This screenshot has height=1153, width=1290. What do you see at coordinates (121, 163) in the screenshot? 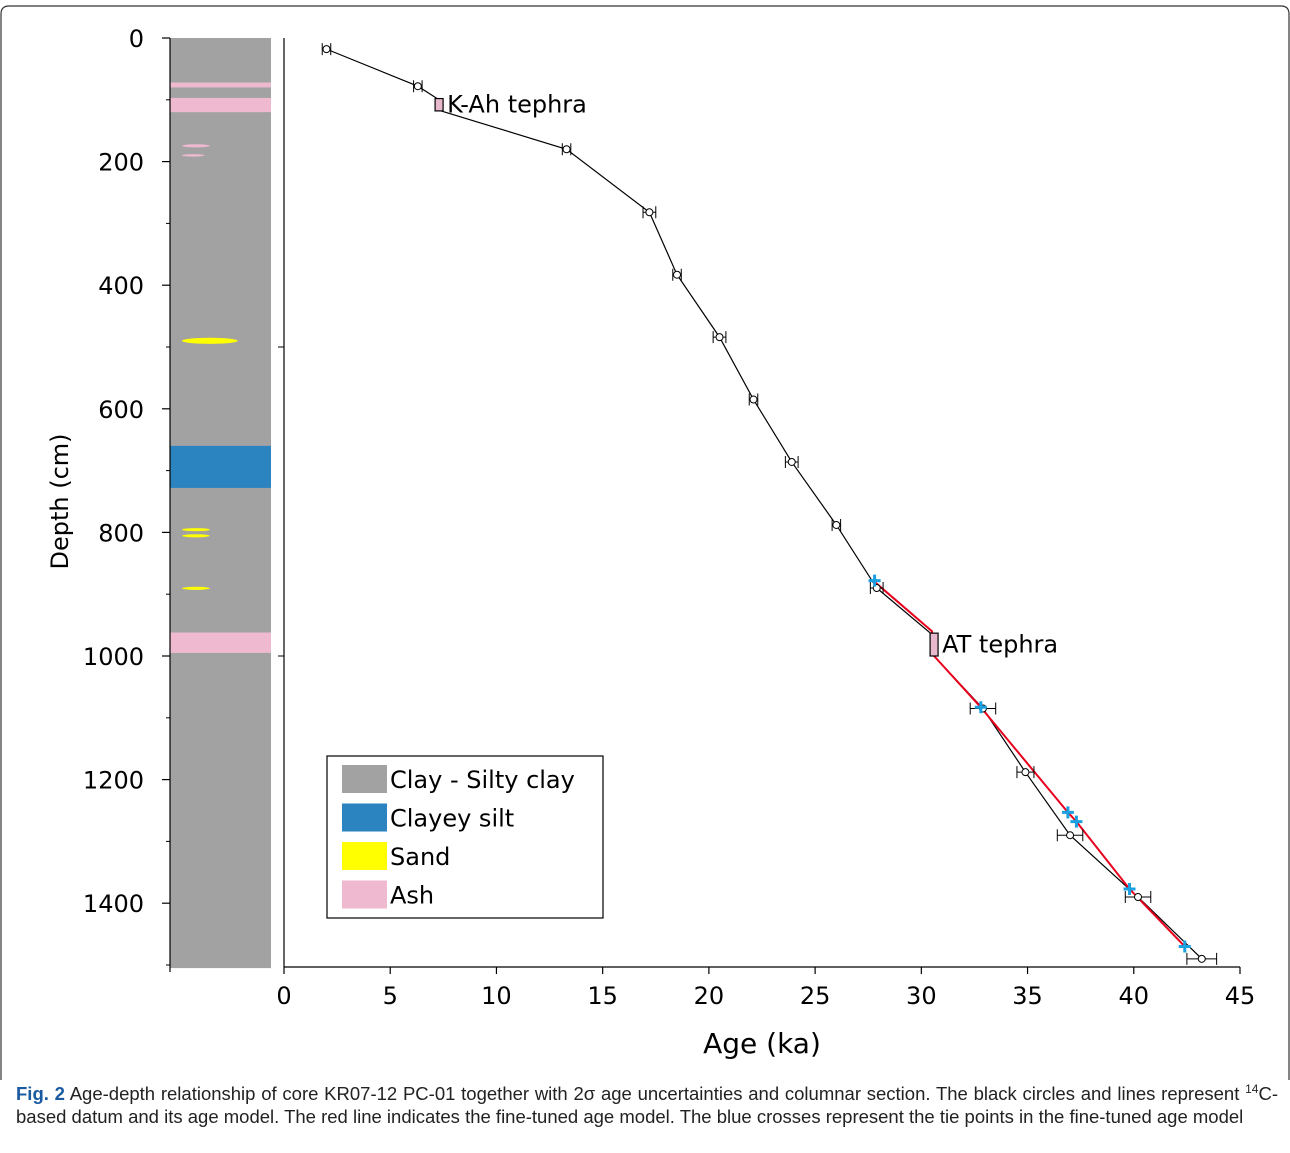
I see `y-tick-label: 200` at bounding box center [121, 163].